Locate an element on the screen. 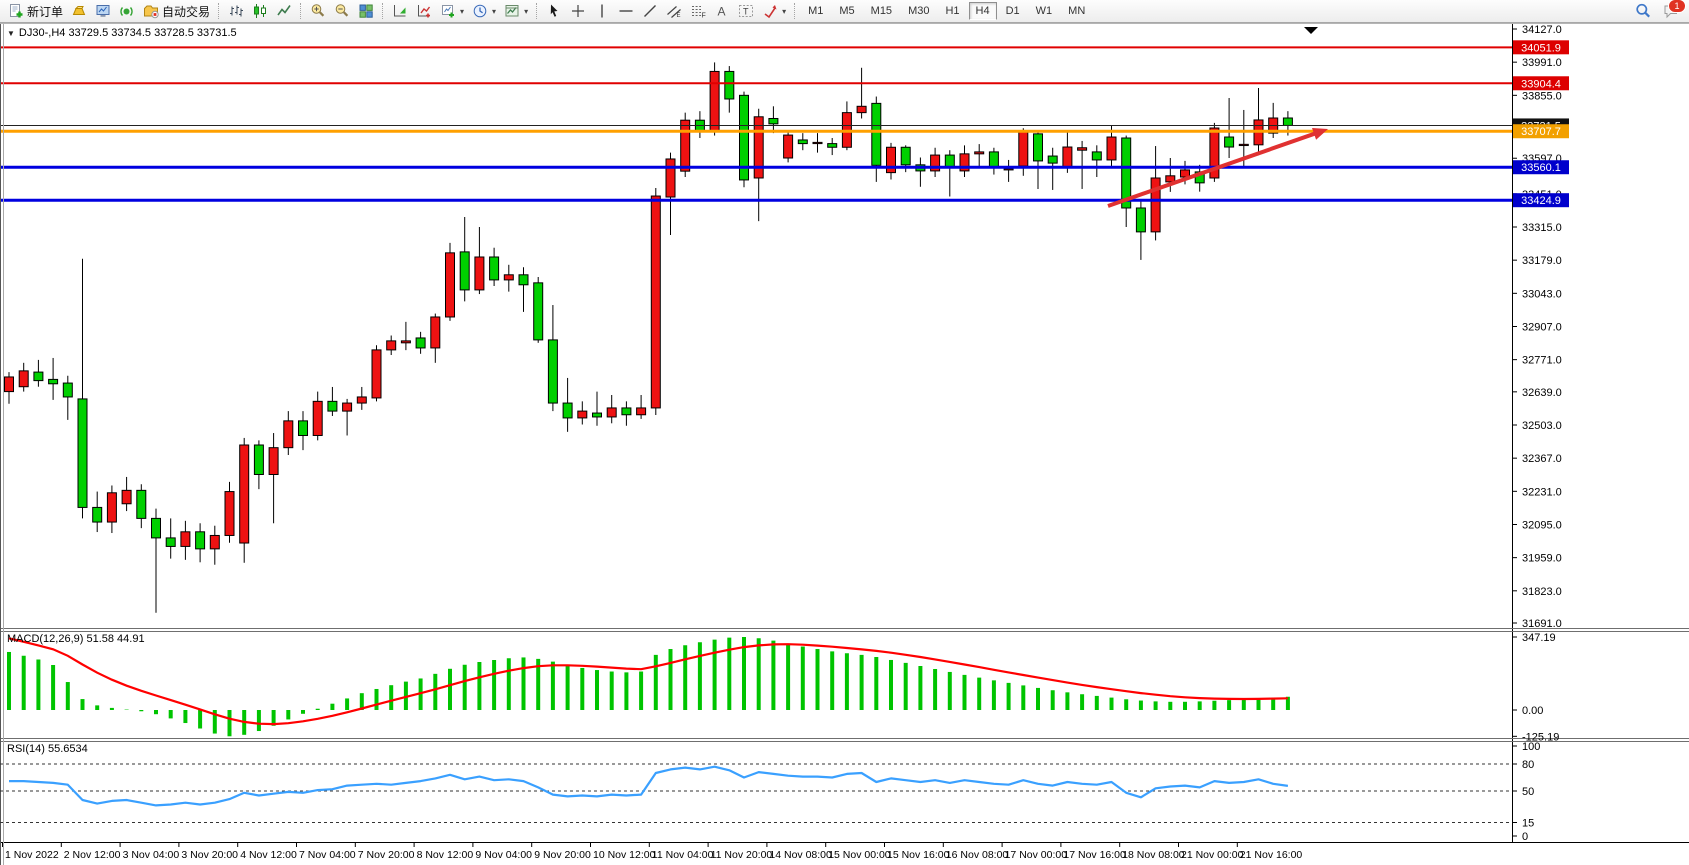 The width and height of the screenshot is (1689, 865). candlestick-chart-icon is located at coordinates (260, 11).